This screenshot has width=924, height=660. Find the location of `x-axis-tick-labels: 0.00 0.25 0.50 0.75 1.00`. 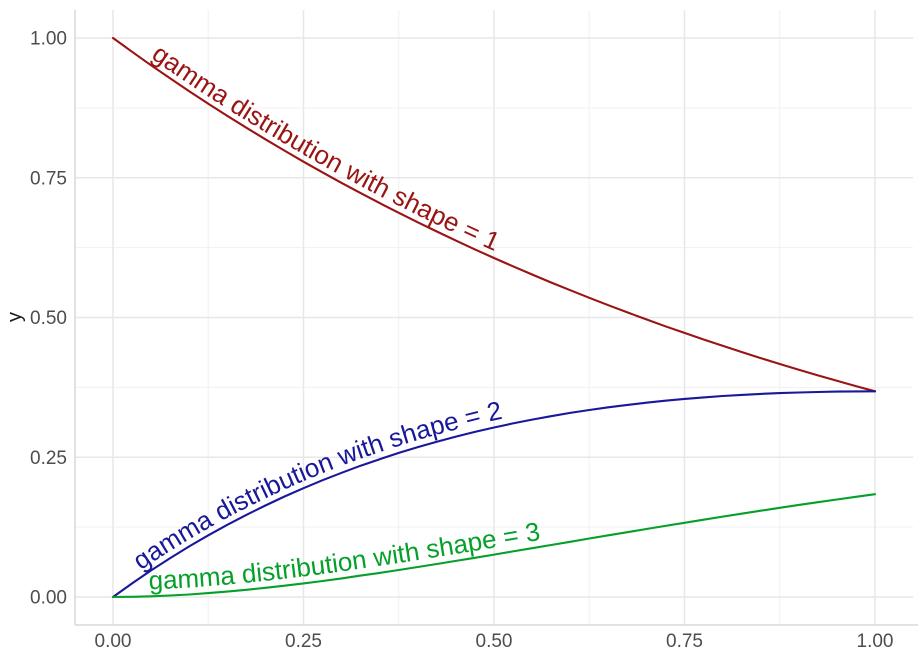

x-axis-tick-labels: 0.00 0.25 0.50 0.75 1.00 is located at coordinates (494, 641).